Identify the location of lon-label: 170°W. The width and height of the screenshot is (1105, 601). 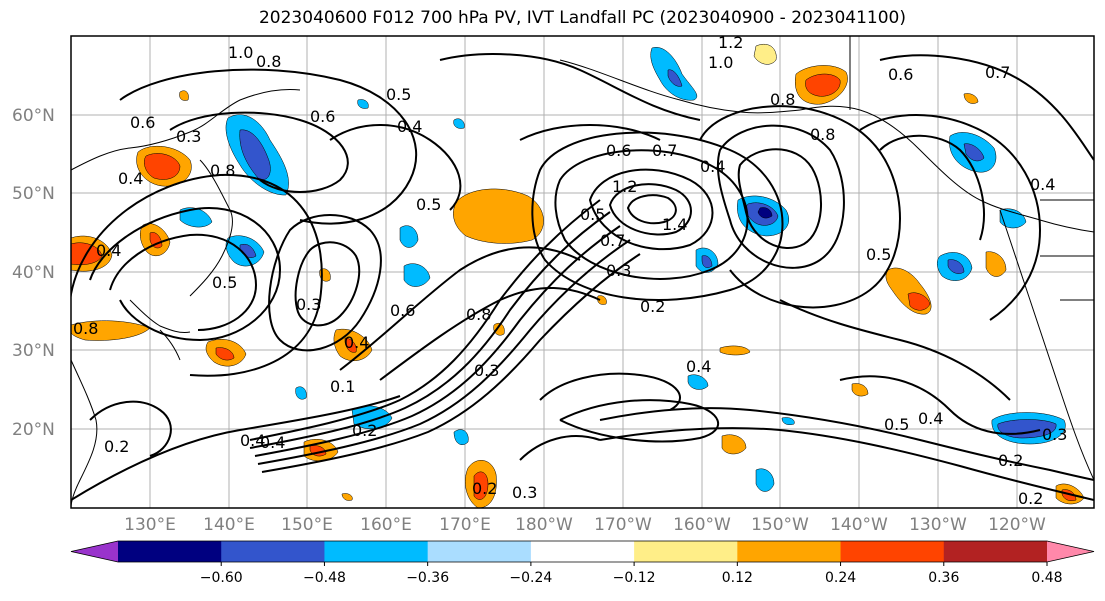
(623, 525).